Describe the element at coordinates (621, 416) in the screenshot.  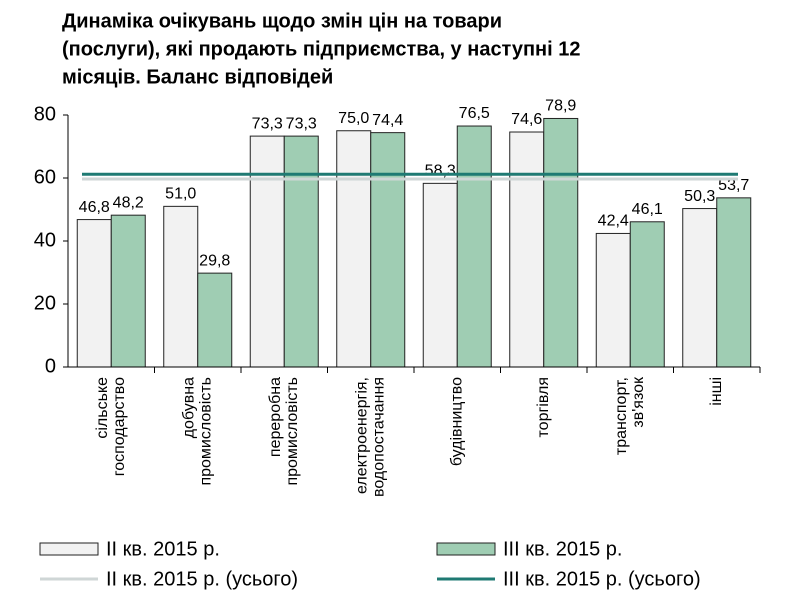
I see `x-tick-label: транспорт,` at that location.